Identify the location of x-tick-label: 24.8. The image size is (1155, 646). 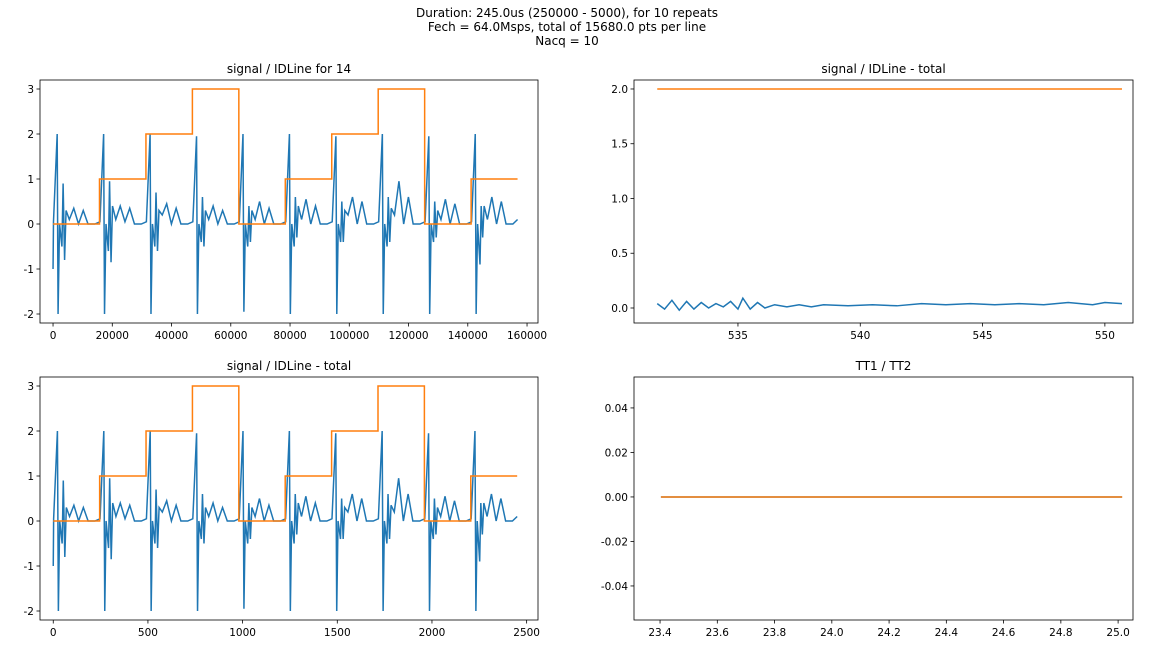
(1060, 633).